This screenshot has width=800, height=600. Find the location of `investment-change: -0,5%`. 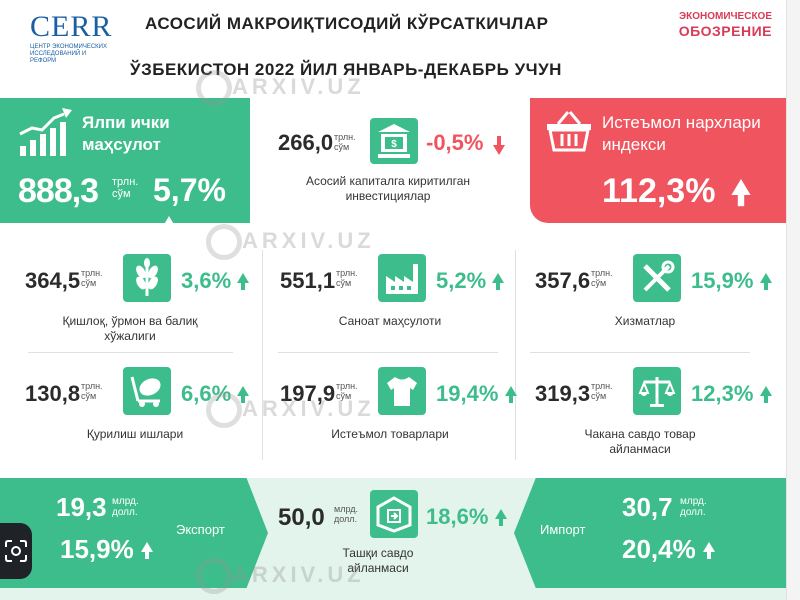

investment-change: -0,5% is located at coordinates (465, 143).